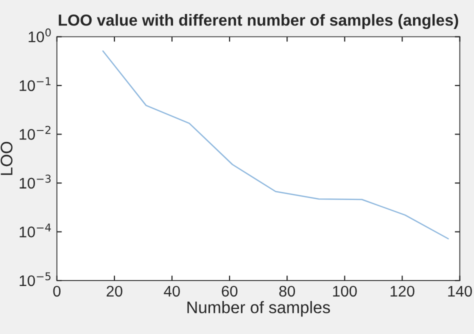  What do you see at coordinates (258, 22) in the screenshot?
I see `chart-title: LOO value with different number of samples (angles)` at bounding box center [258, 22].